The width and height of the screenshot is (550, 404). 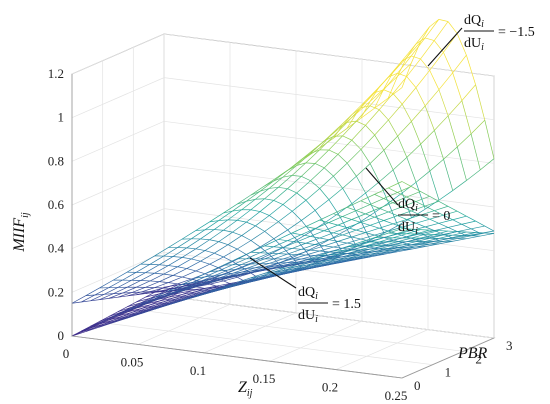 I want to click on z-gridline, so click(x=283, y=55).